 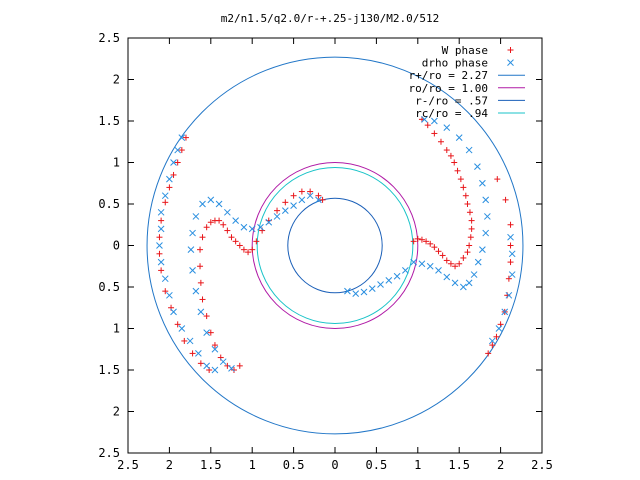 I want to click on legend-entry: W phase, so click(x=478, y=50).